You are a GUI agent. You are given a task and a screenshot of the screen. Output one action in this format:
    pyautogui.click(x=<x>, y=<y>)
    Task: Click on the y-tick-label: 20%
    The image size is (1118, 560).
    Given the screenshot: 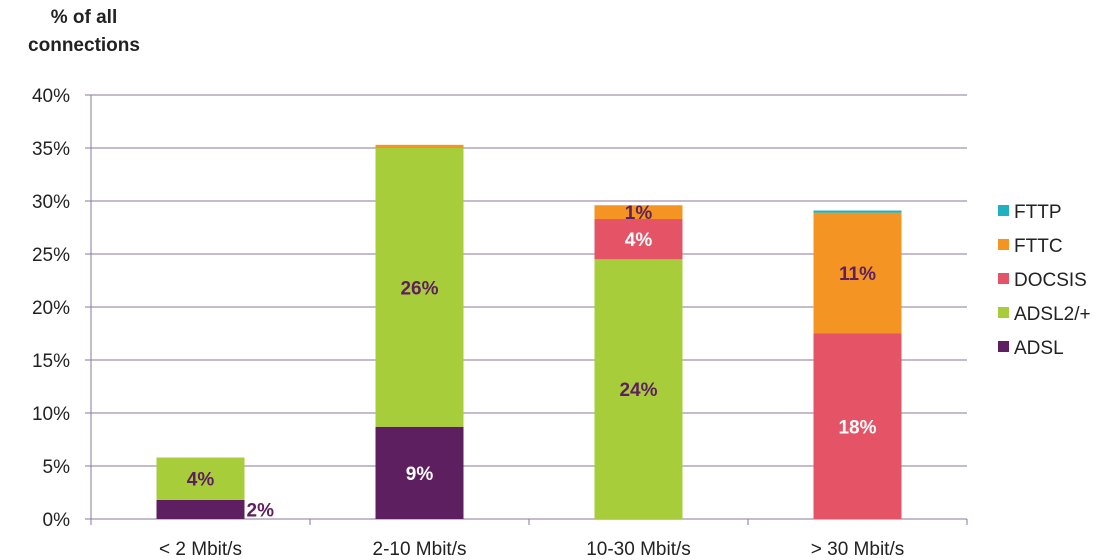 What is the action you would take?
    pyautogui.click(x=51, y=308)
    